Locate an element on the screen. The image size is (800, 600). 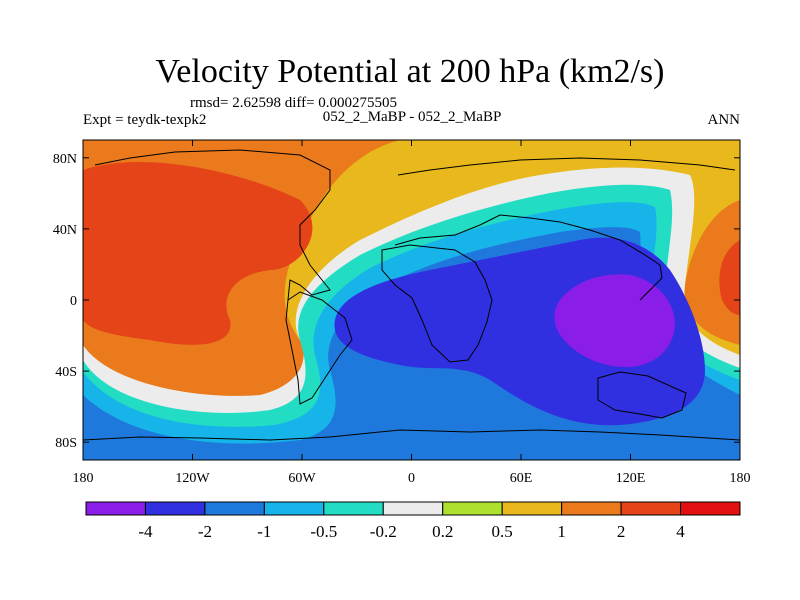
y-tick-label: 0 is located at coordinates (73, 301).